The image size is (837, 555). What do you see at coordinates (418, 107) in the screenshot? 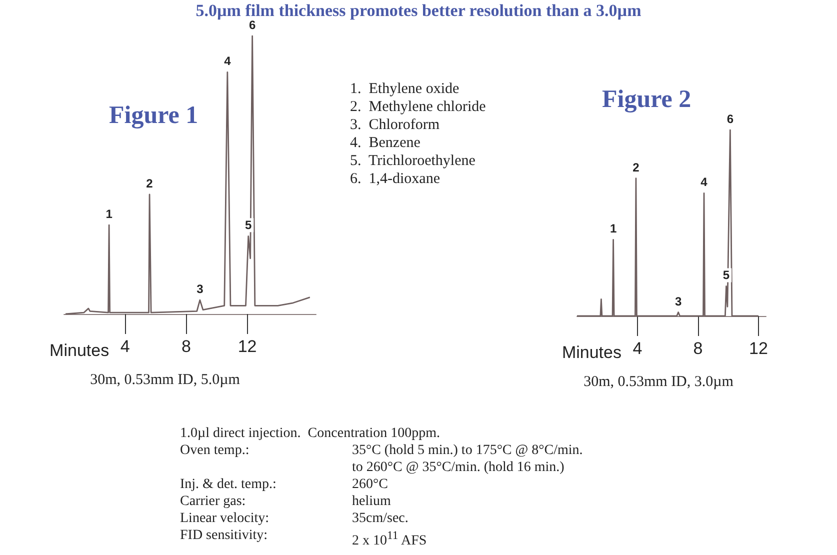
I see `text: 2. Methylene chloride` at bounding box center [418, 107].